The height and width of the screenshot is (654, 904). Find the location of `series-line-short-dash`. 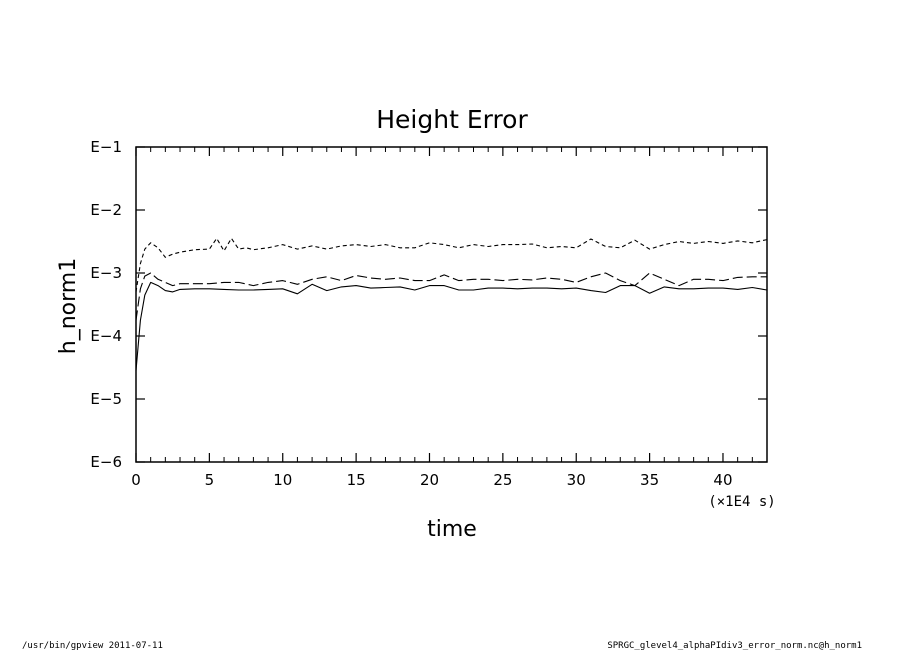

series-line-short-dash is located at coordinates (451, 264).